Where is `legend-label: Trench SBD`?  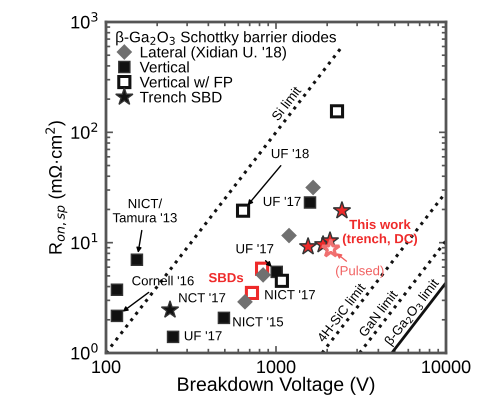 legend-label: Trench SBD is located at coordinates (181, 97).